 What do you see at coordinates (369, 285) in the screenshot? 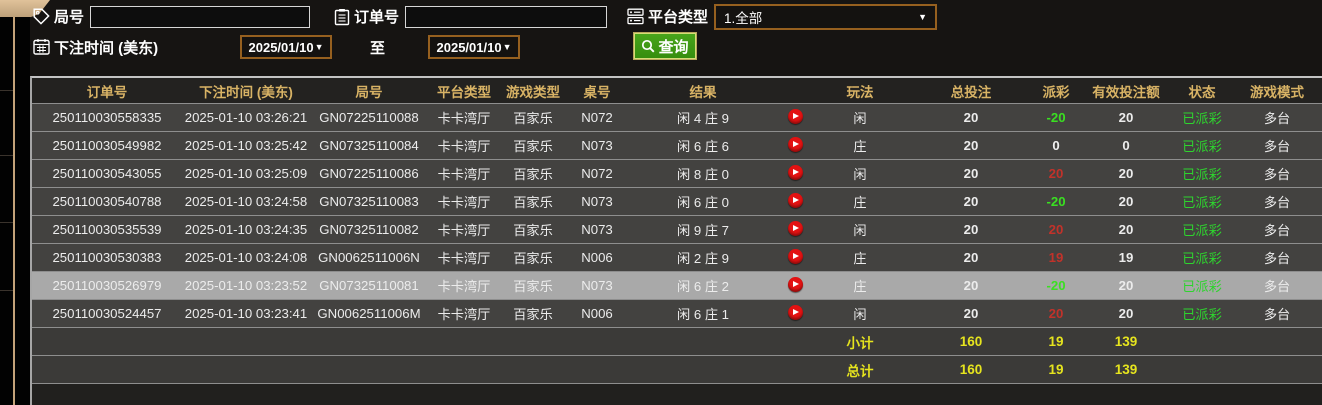
I see `cell-game_no: GN07325110081` at bounding box center [369, 285].